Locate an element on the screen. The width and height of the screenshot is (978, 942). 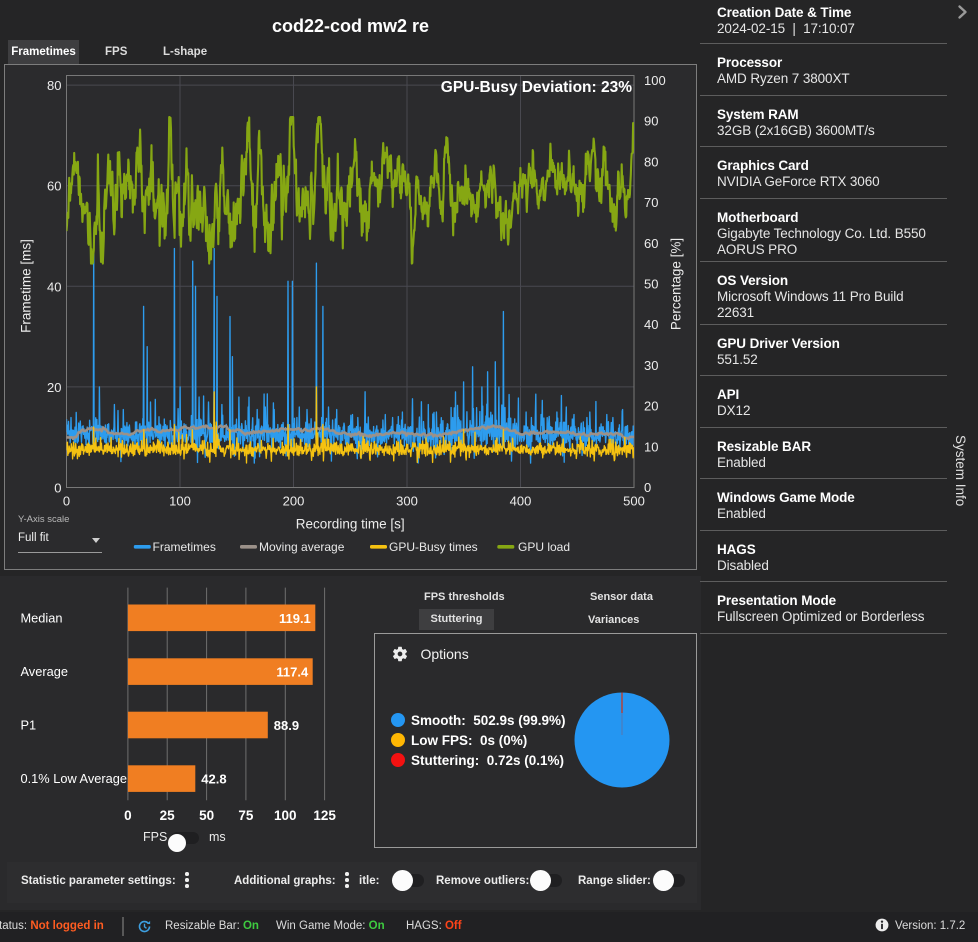
svg-text: 10 is located at coordinates (651, 446).